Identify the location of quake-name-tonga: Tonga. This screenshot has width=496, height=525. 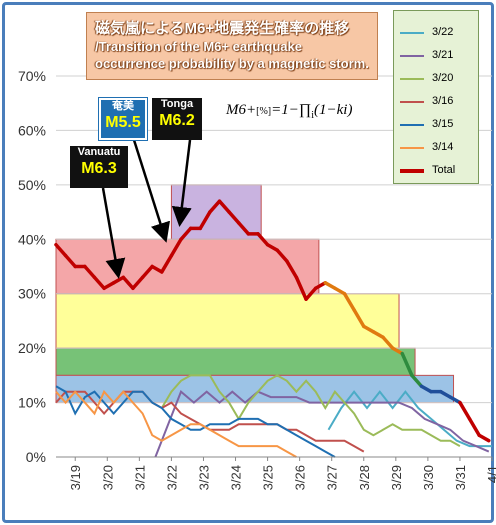
(177, 104).